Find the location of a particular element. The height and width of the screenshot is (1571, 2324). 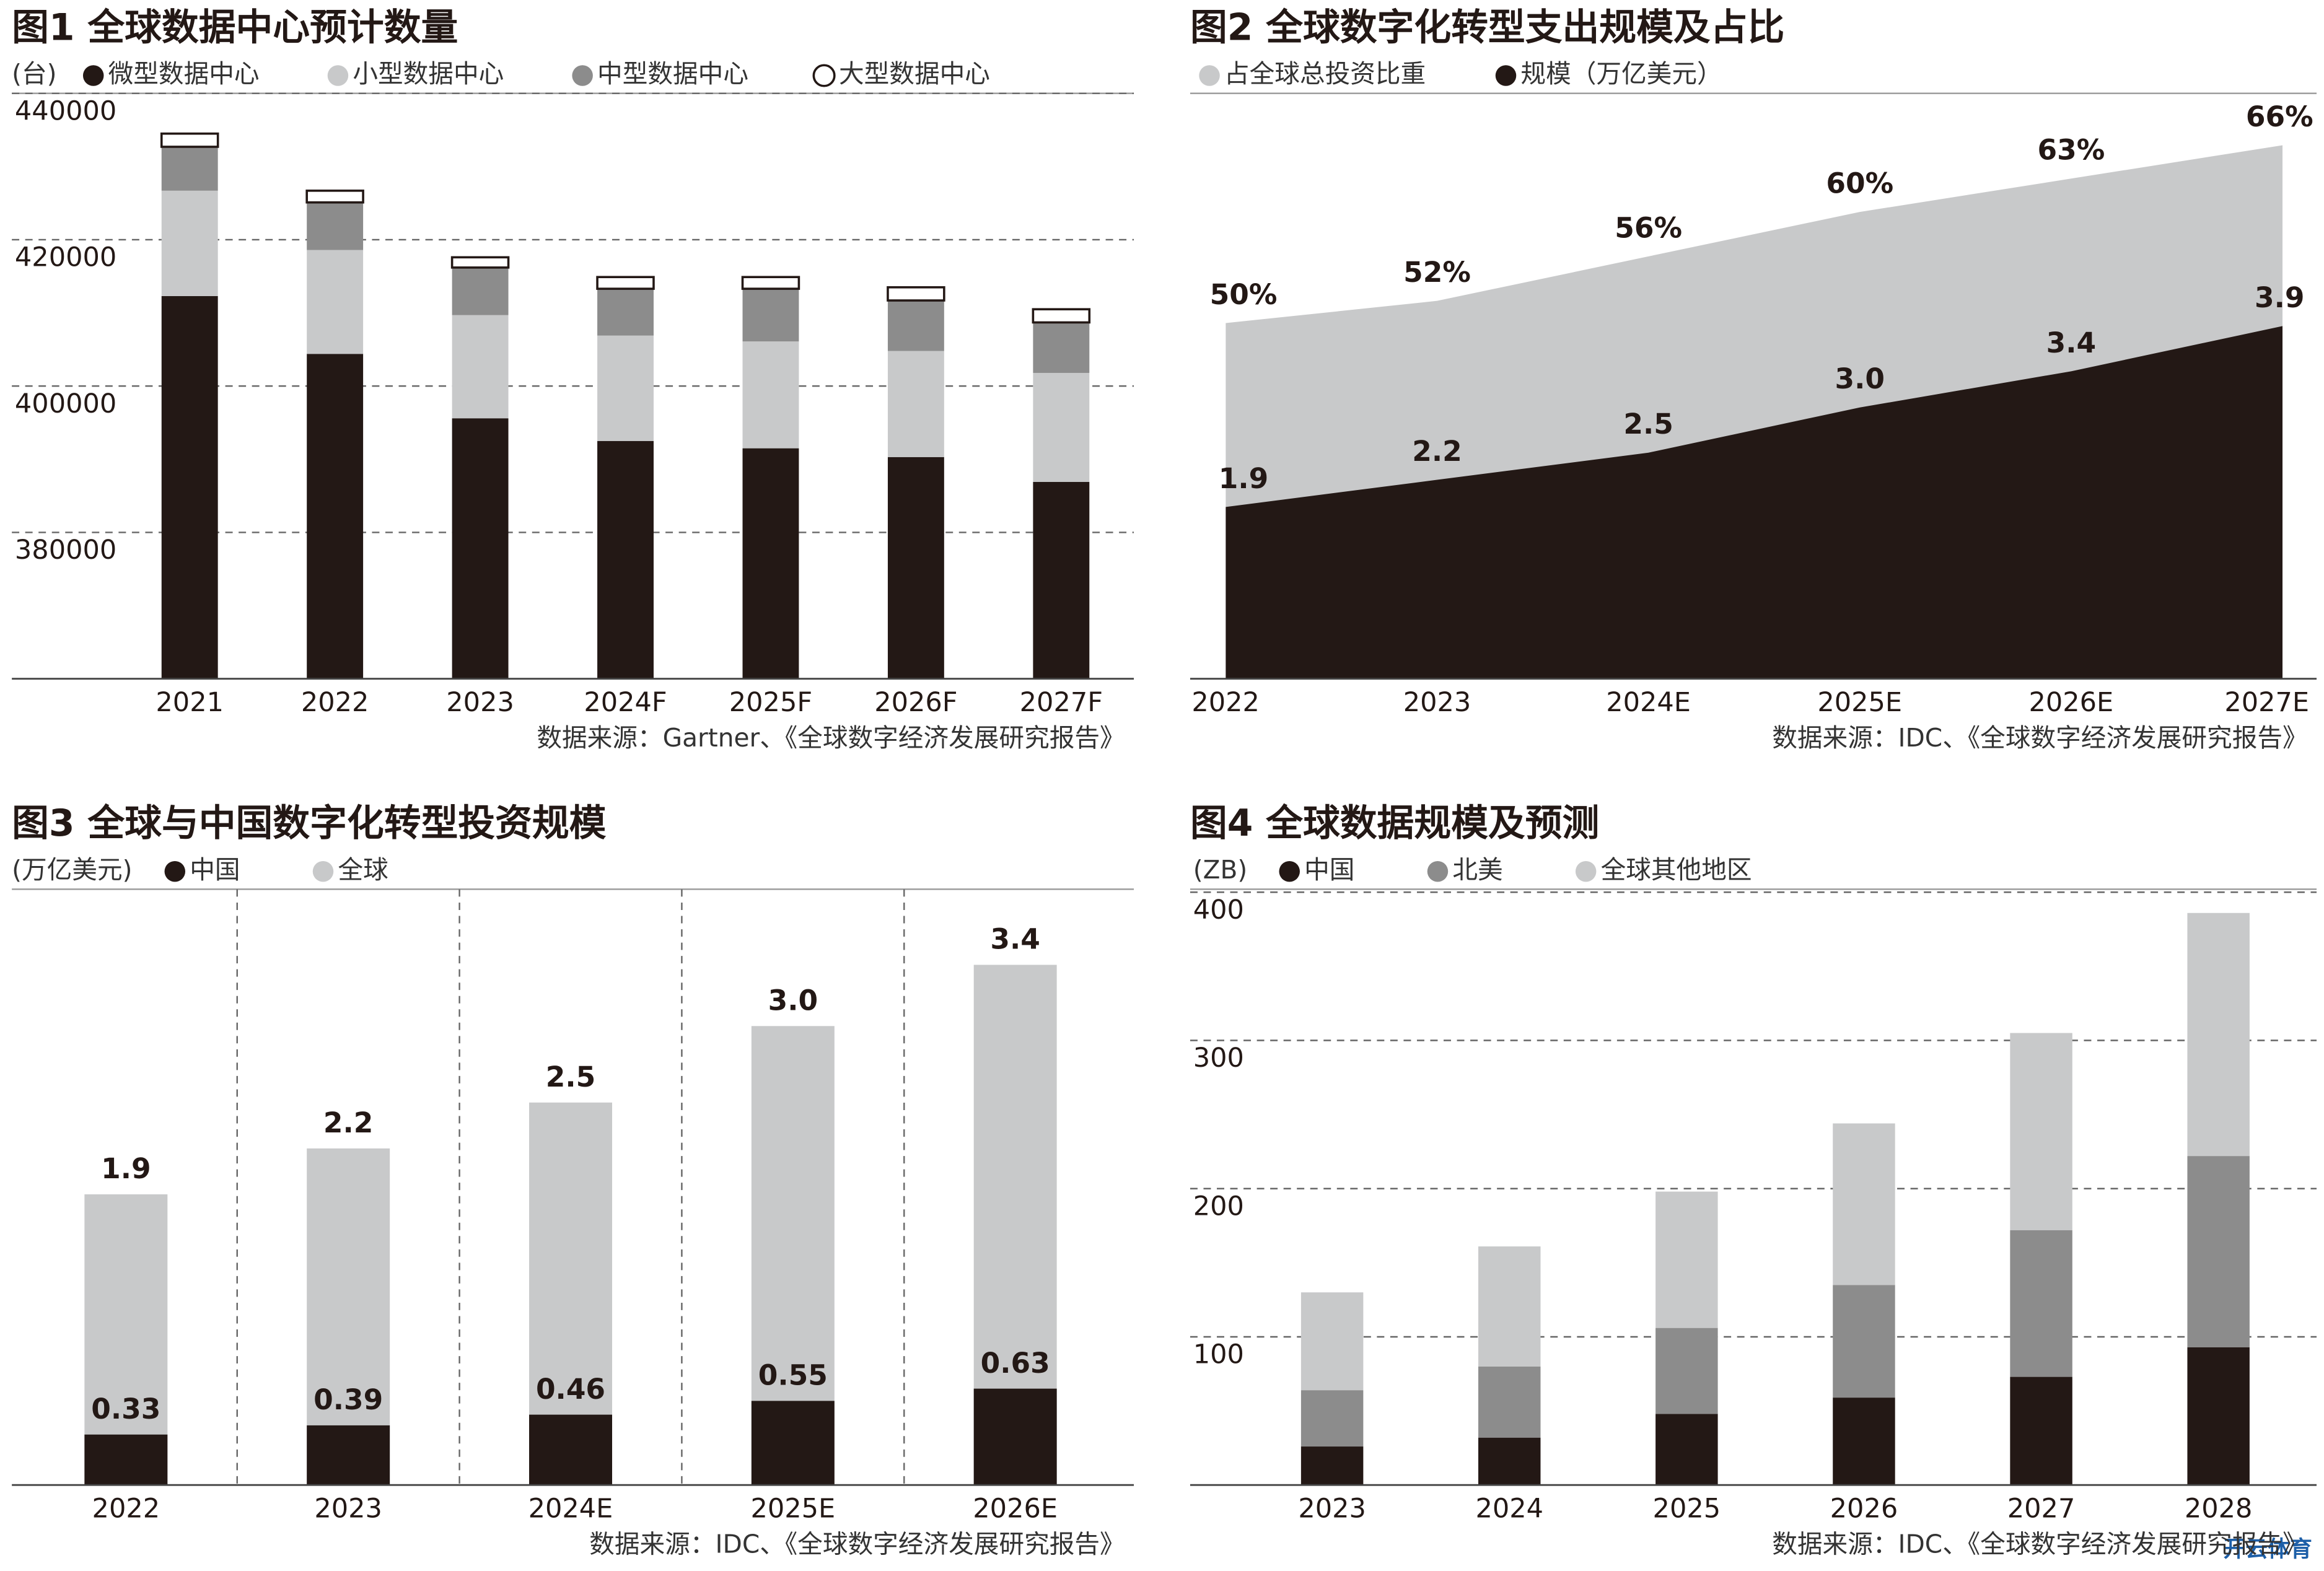

data-label: 0.46 is located at coordinates (570, 1389).